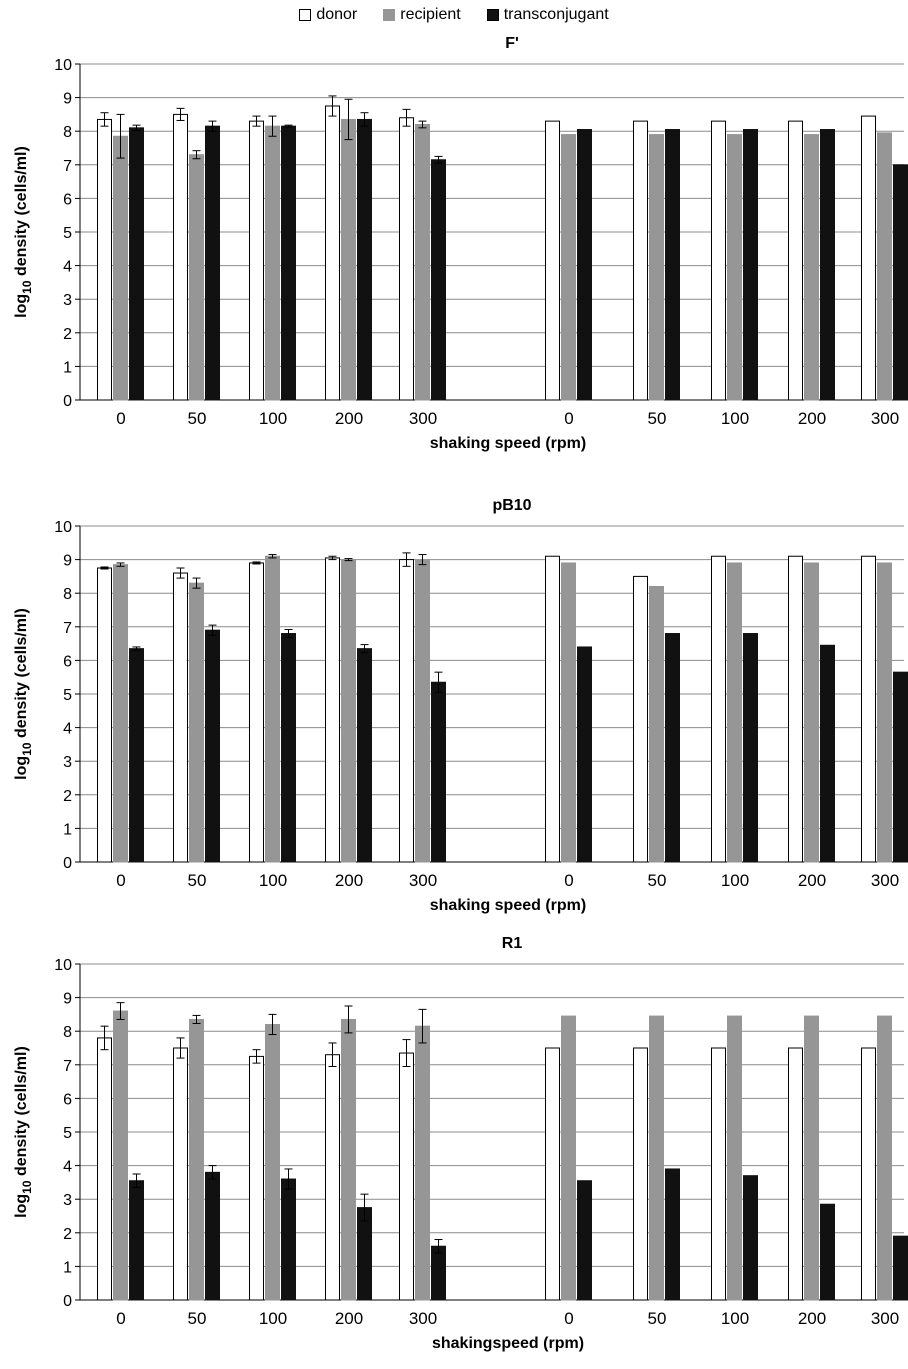  I want to click on legend-item-transconjugant: transconjugant, so click(547, 15).